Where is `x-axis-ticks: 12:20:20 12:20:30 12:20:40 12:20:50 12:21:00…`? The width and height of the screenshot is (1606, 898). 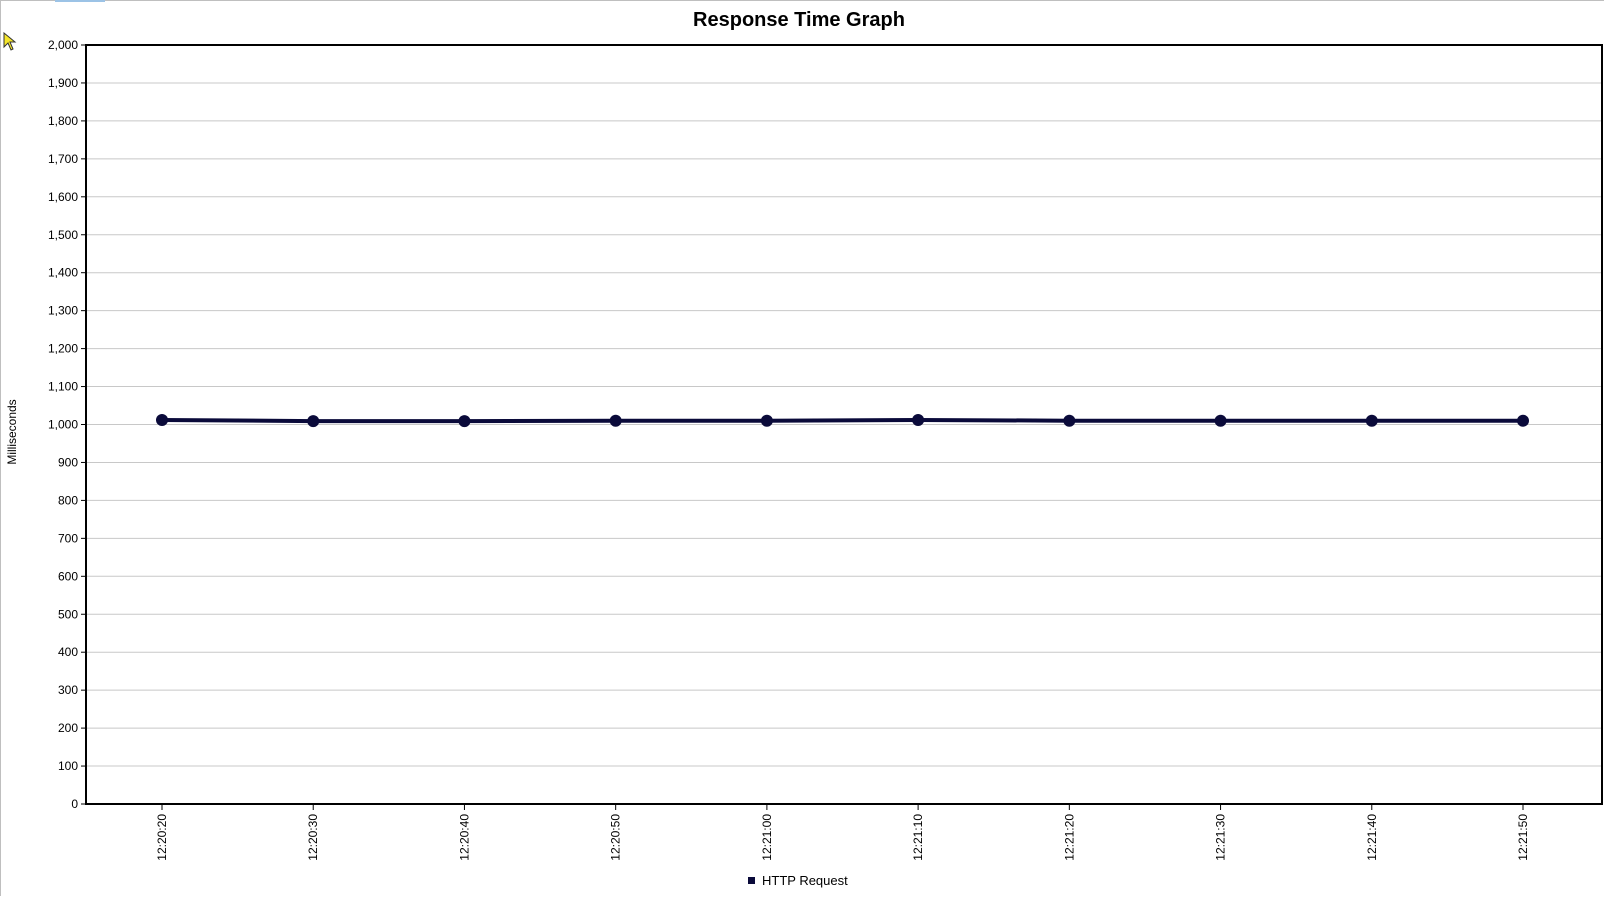
x-axis-ticks: 12:20:20 12:20:30 12:20:40 12:20:50 12:21:00… is located at coordinates (842, 832).